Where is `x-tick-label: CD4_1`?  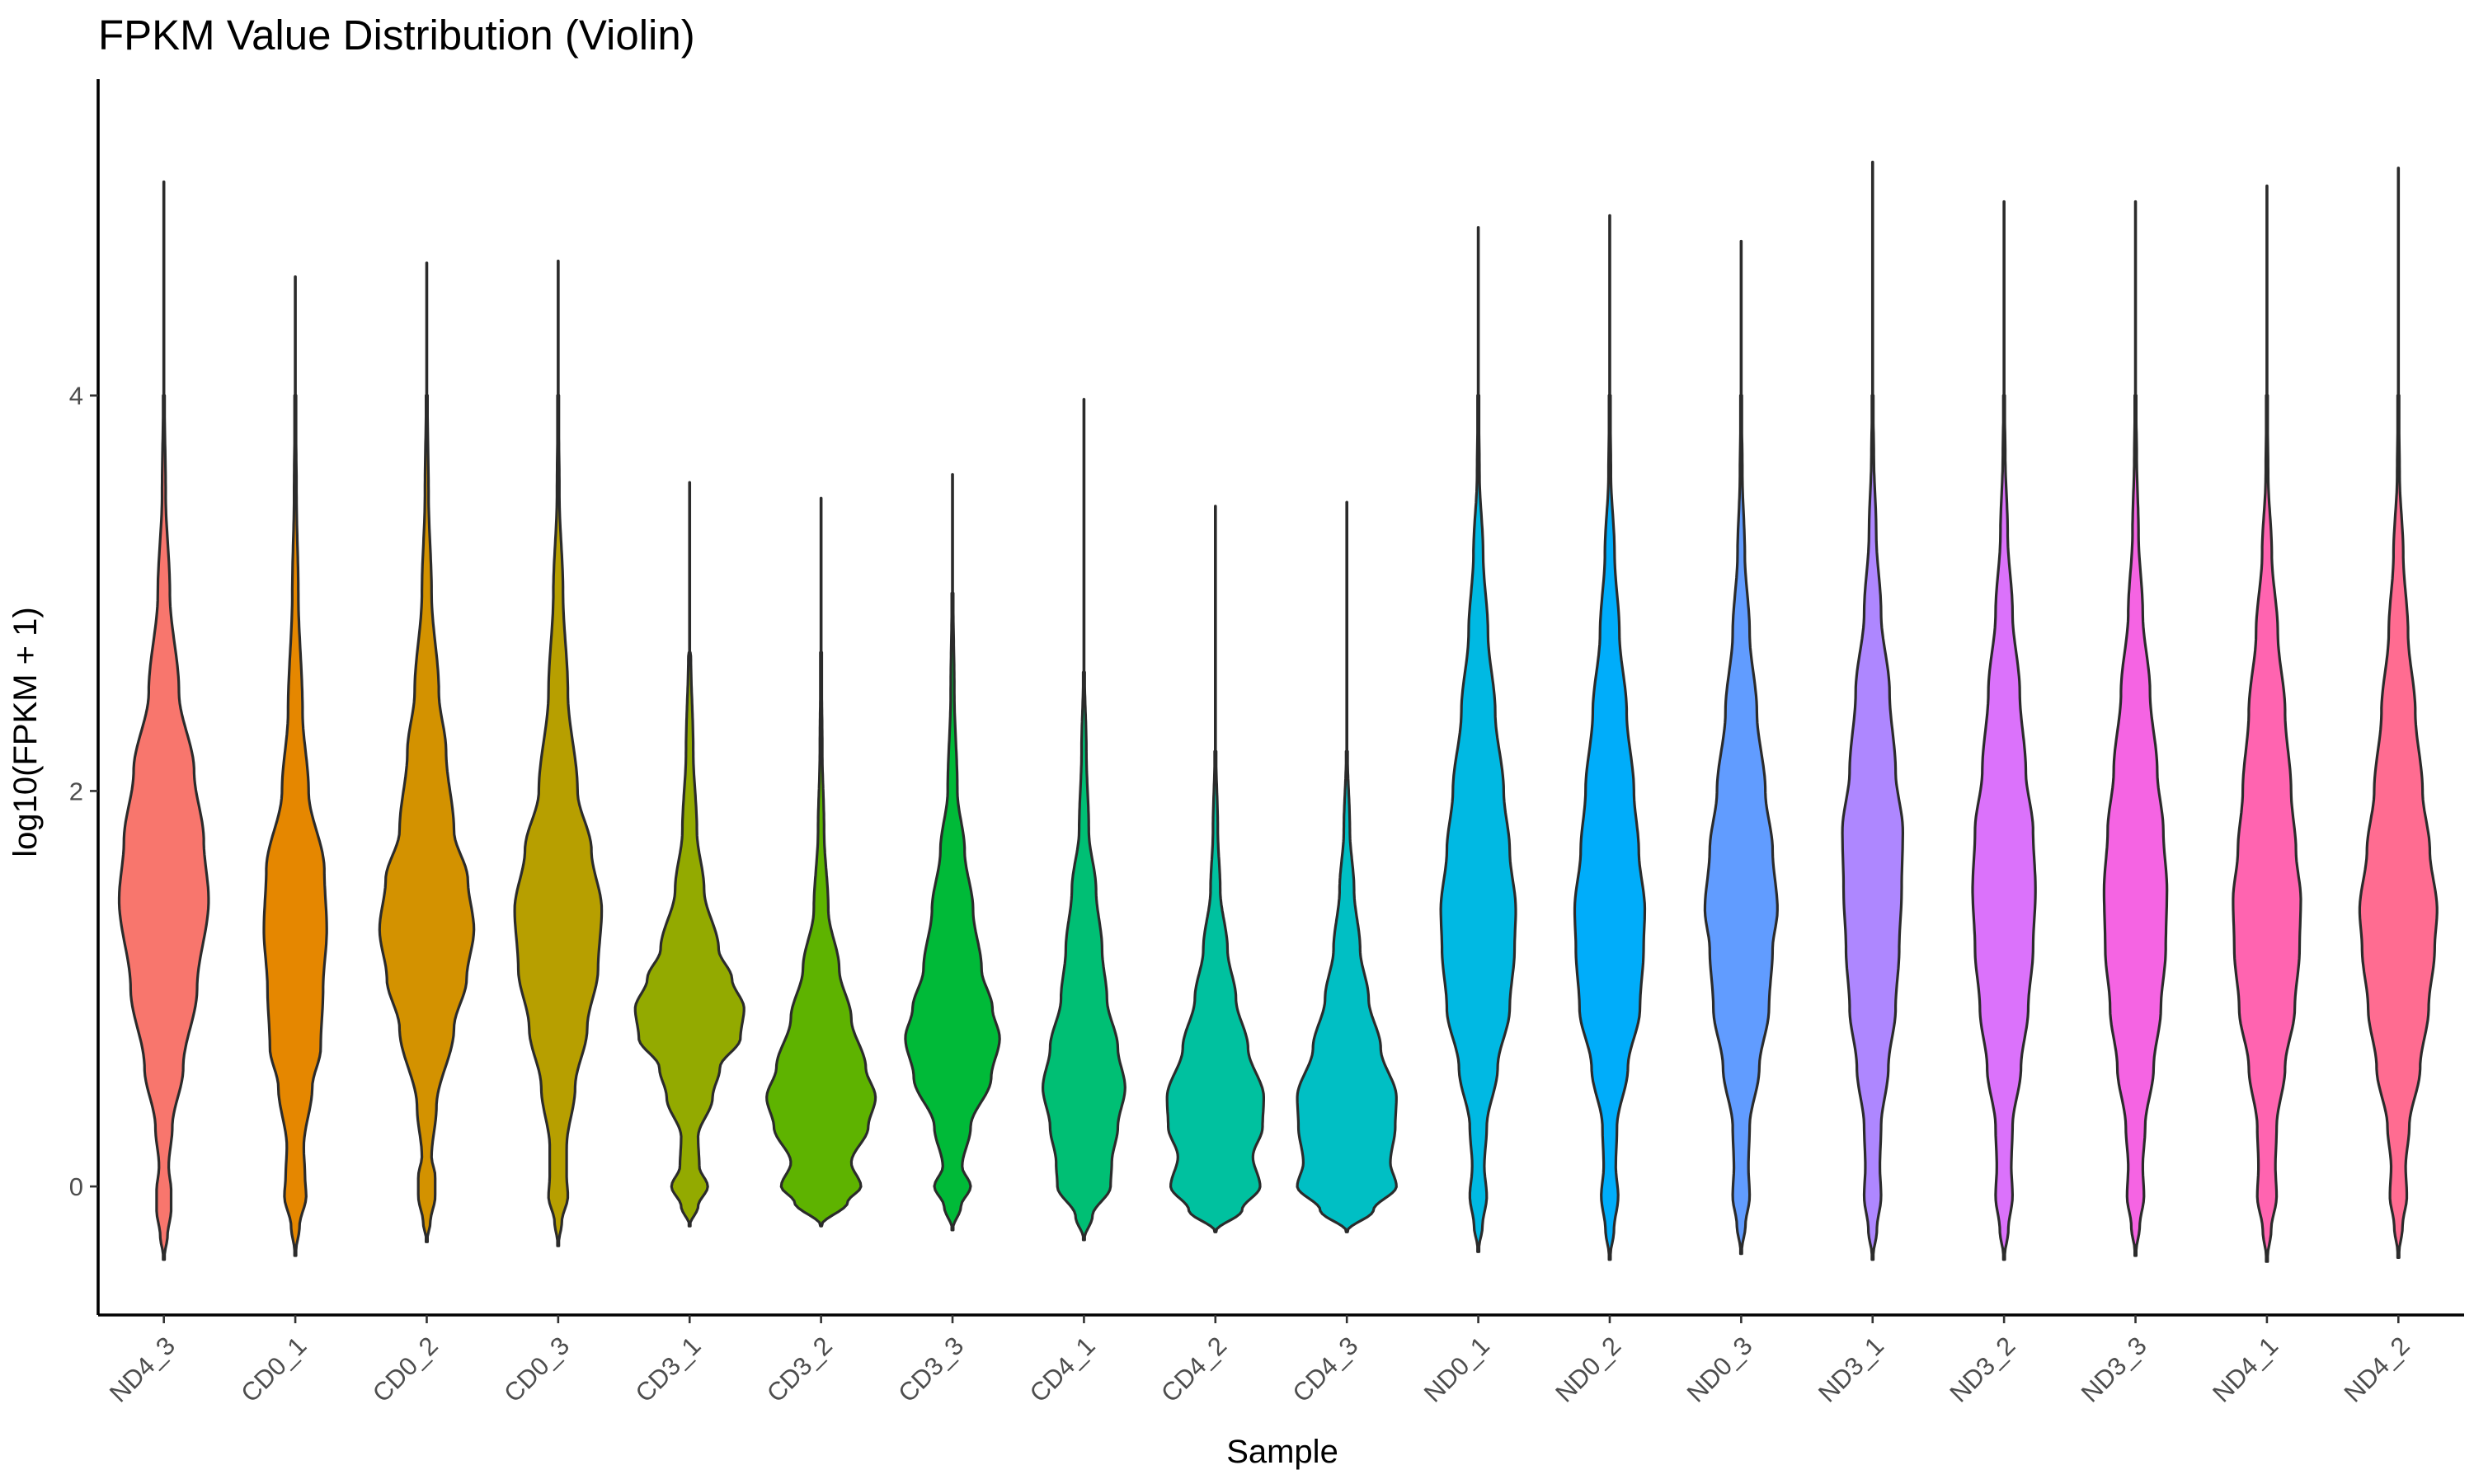
x-tick-label: CD4_1 is located at coordinates (1062, 1369).